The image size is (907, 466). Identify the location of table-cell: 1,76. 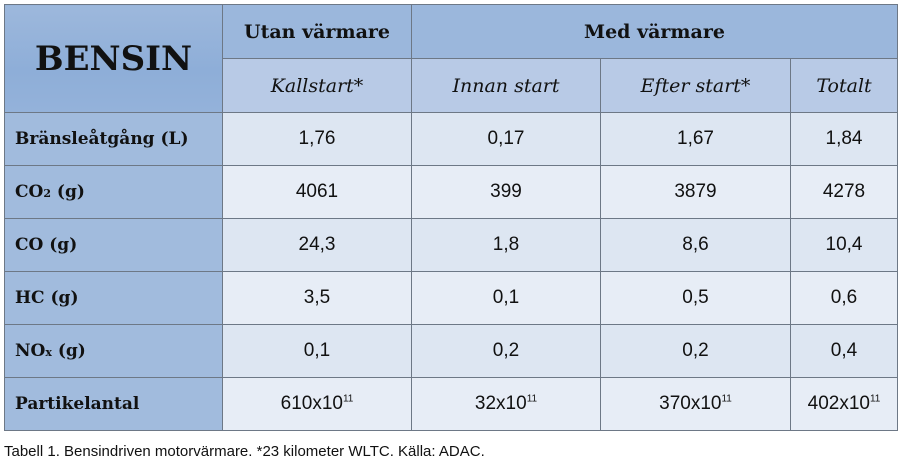
(317, 139).